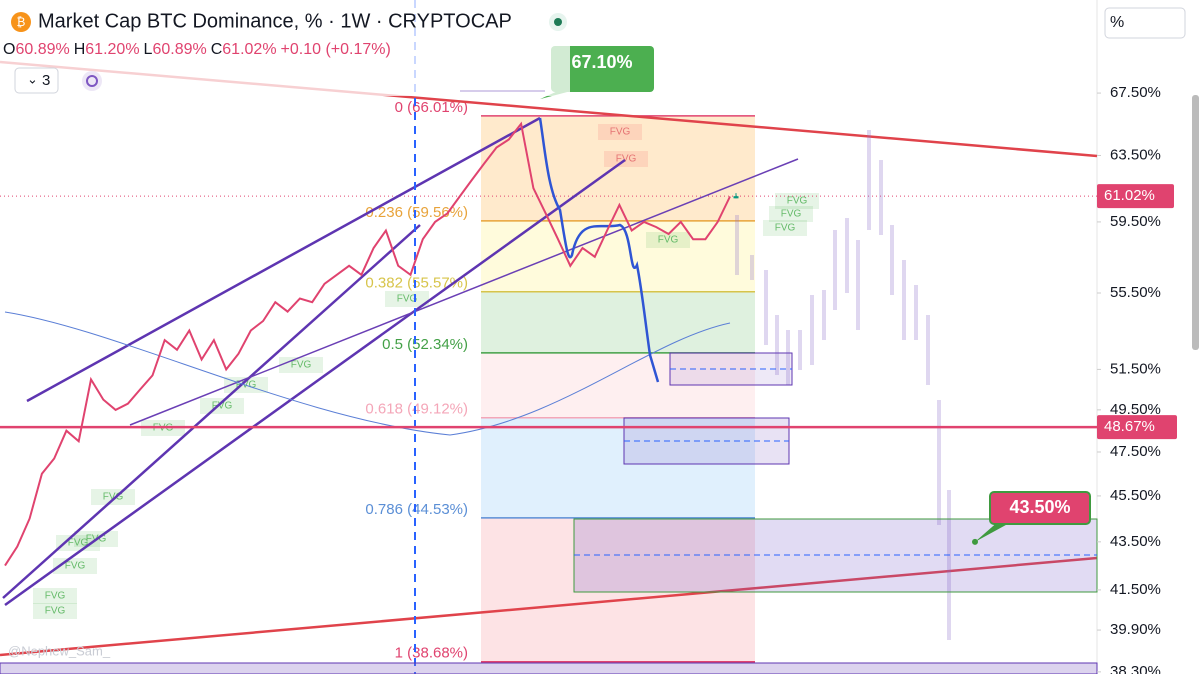 The height and width of the screenshot is (674, 1199). Describe the element at coordinates (1135, 589) in the screenshot. I see `y-tick-label: 41.50%` at that location.